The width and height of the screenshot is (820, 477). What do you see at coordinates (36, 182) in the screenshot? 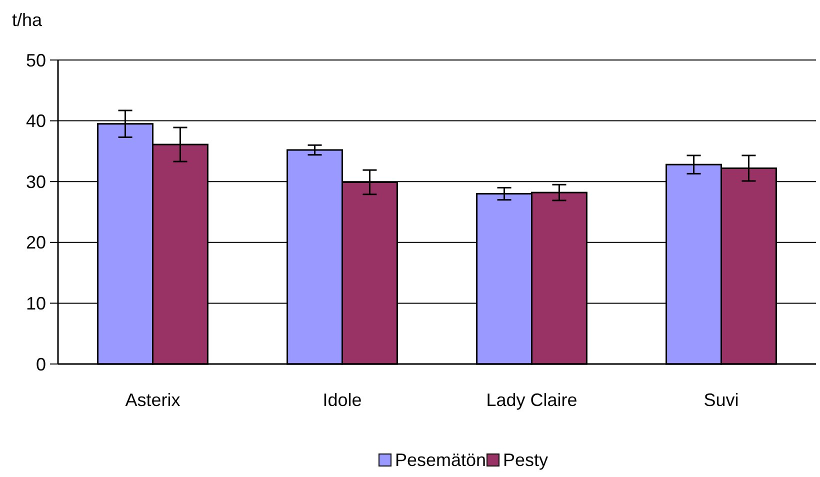
I see `y-tick-label: 30` at bounding box center [36, 182].